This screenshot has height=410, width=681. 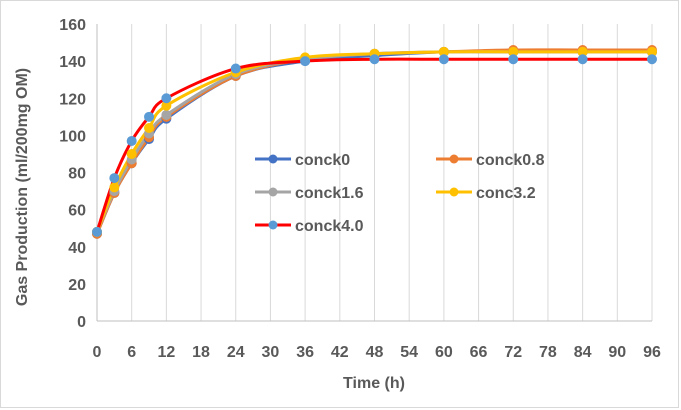 I want to click on x-tick-label: 78, so click(x=548, y=352).